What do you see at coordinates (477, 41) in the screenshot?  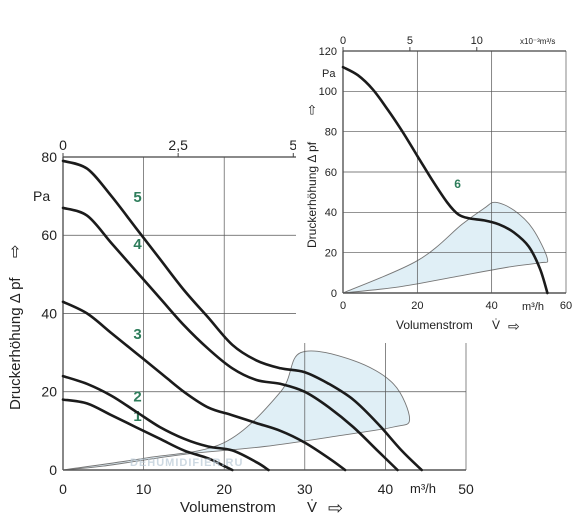 I see `inset-top-tick-label: 10` at bounding box center [477, 41].